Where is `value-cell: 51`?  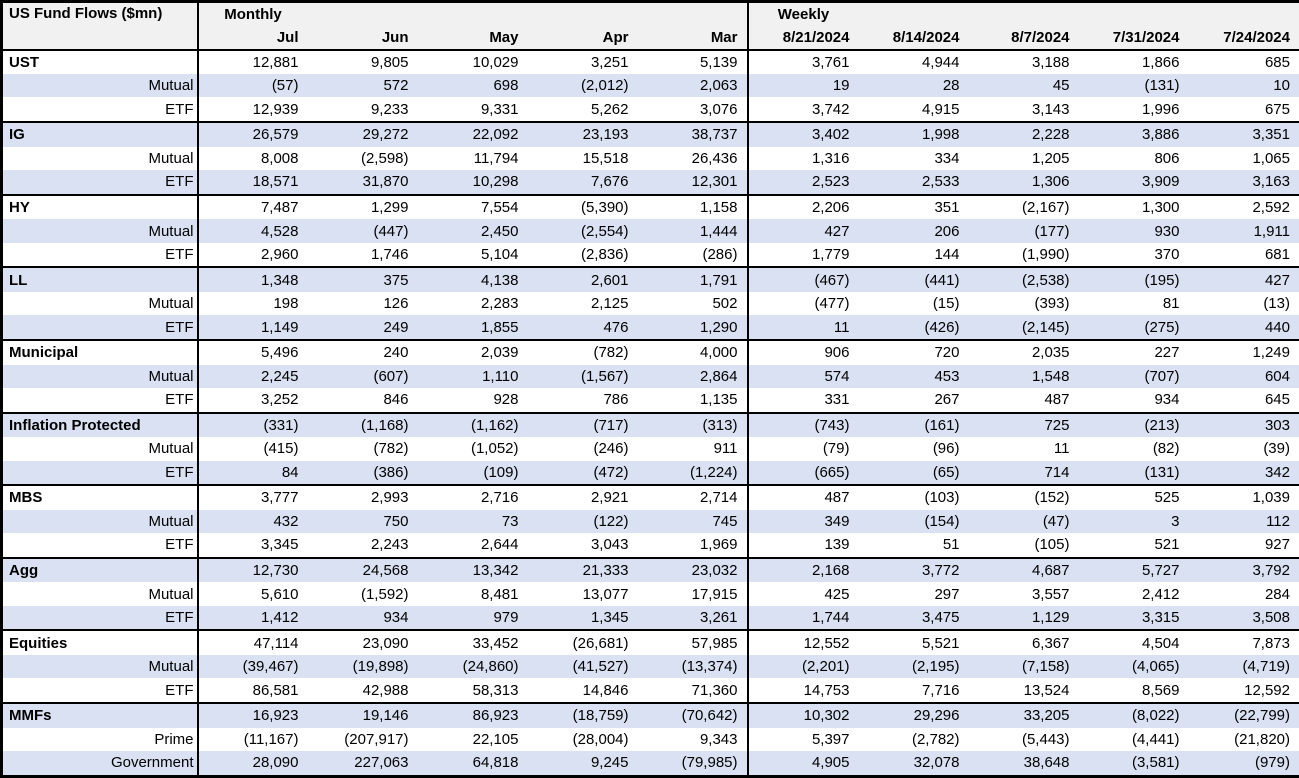 value-cell: 51 is located at coordinates (951, 545).